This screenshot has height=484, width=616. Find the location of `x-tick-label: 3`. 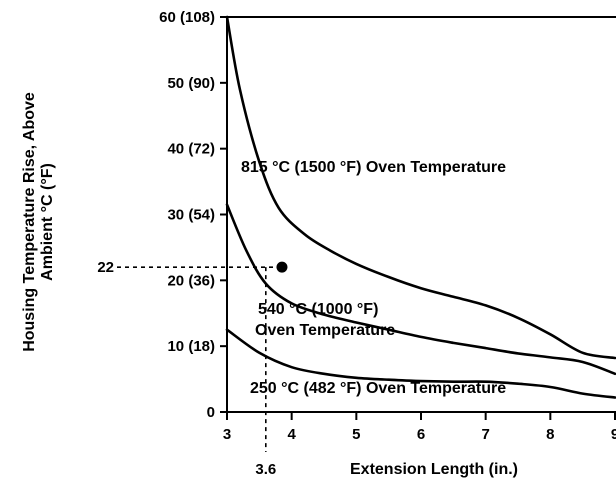

x-tick-label: 3 is located at coordinates (227, 434).